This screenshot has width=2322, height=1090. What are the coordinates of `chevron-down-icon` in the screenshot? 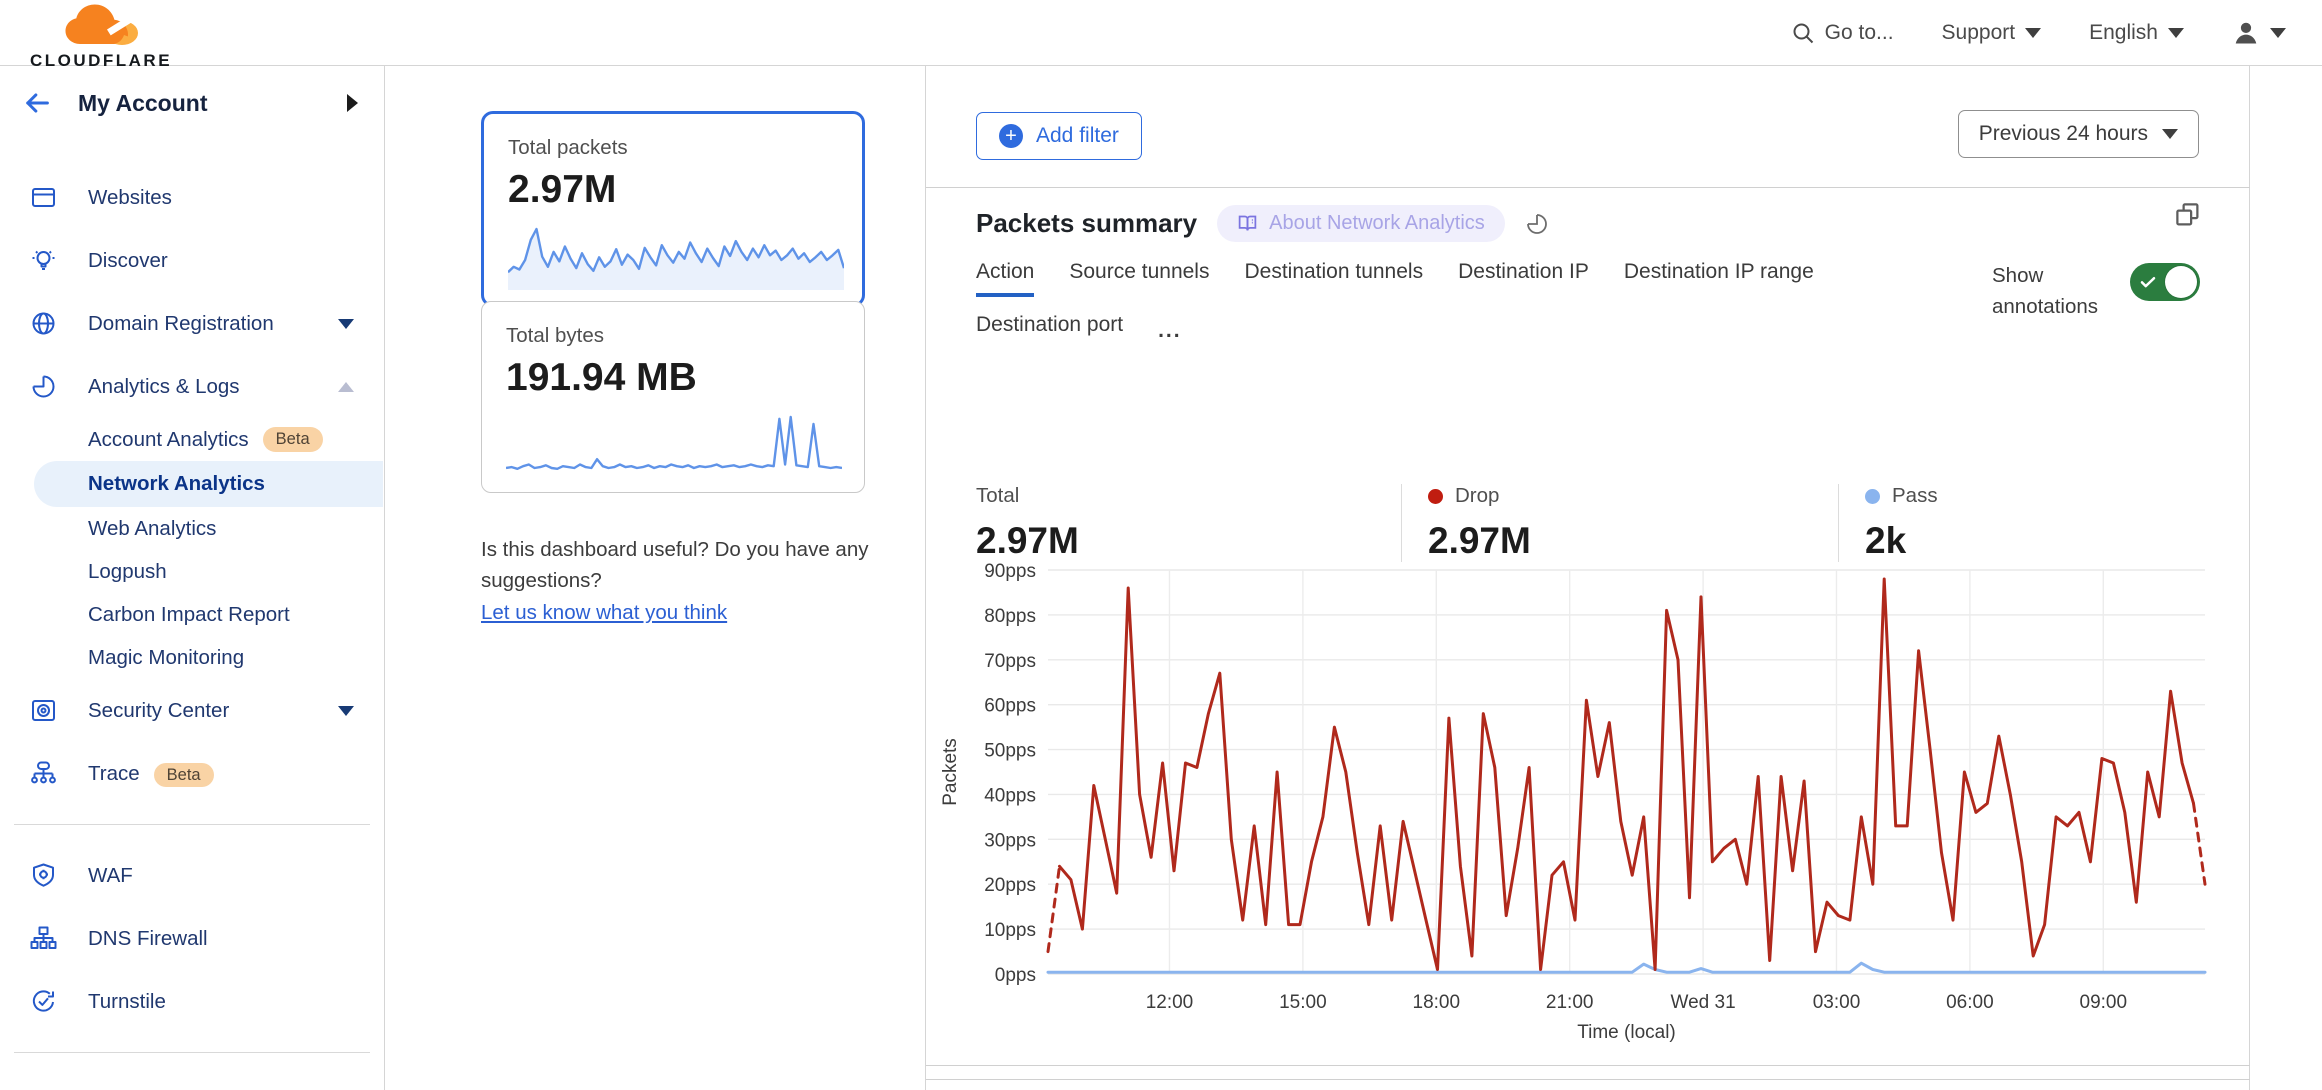 It's located at (2176, 33).